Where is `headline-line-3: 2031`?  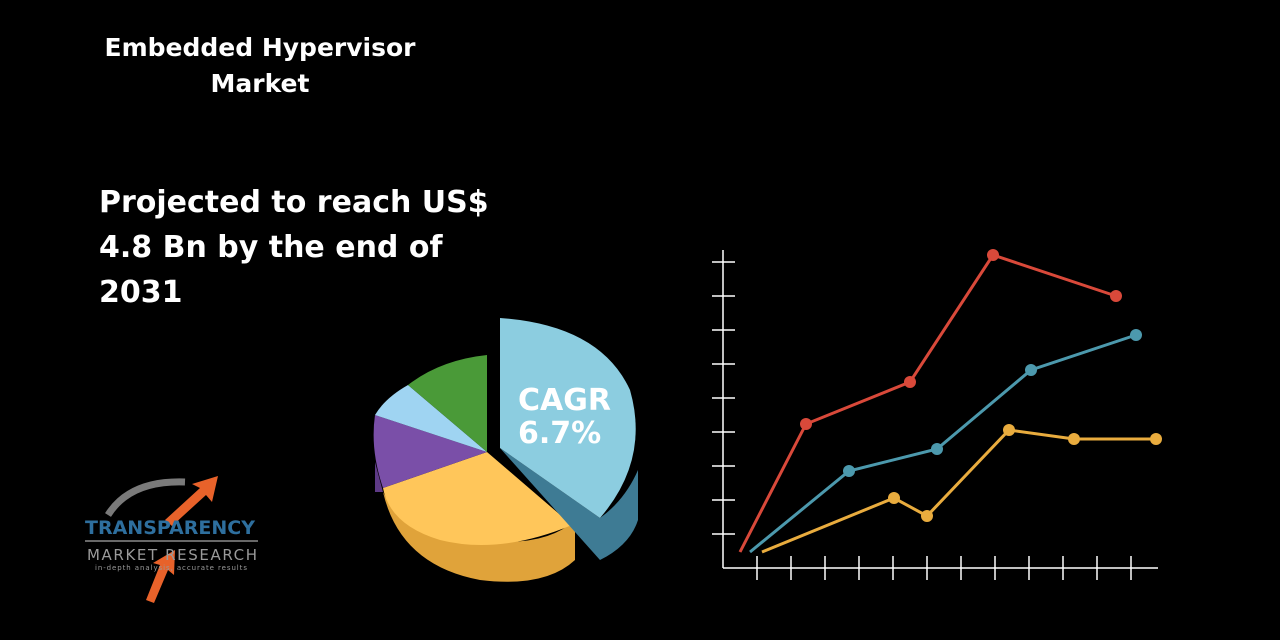 headline-line-3: 2031 is located at coordinates (141, 292).